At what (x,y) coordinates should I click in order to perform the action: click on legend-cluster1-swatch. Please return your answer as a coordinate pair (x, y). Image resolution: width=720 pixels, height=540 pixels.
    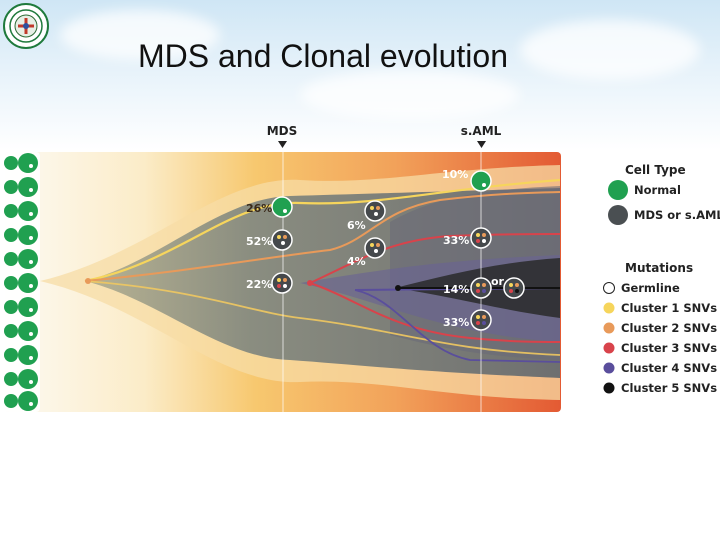
    Looking at the image, I should click on (609, 308).